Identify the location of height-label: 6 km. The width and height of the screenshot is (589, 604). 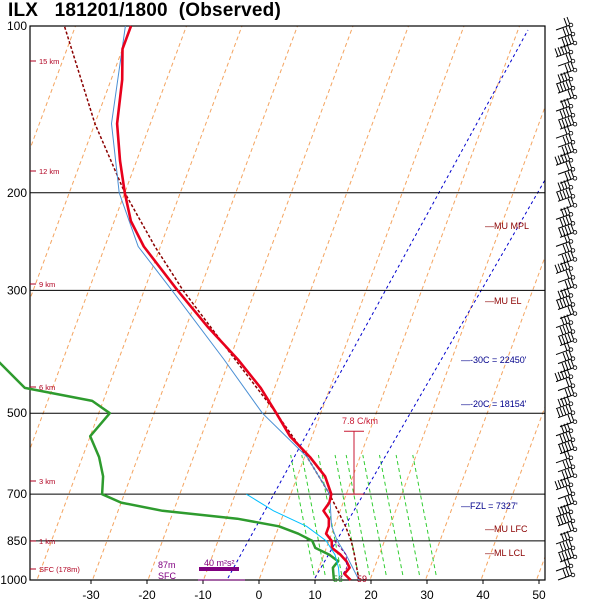
(47, 387).